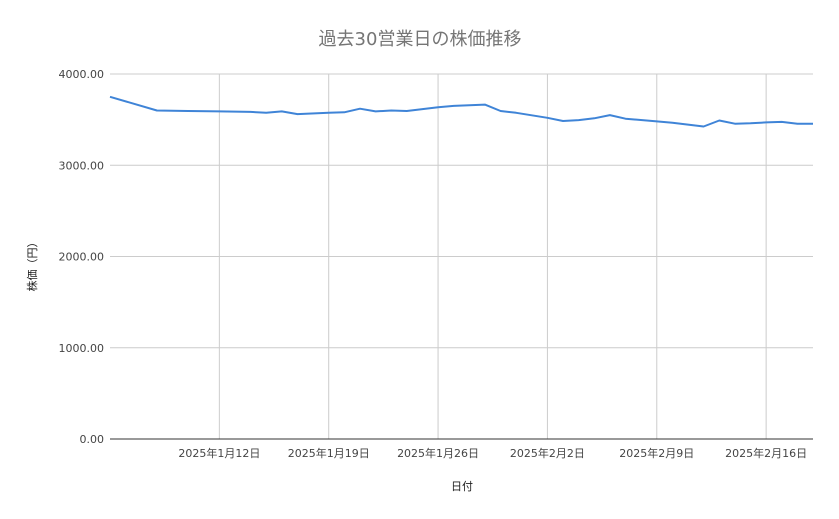 The width and height of the screenshot is (839, 519). I want to click on x-tick-label: 2025年2月16日, so click(766, 453).